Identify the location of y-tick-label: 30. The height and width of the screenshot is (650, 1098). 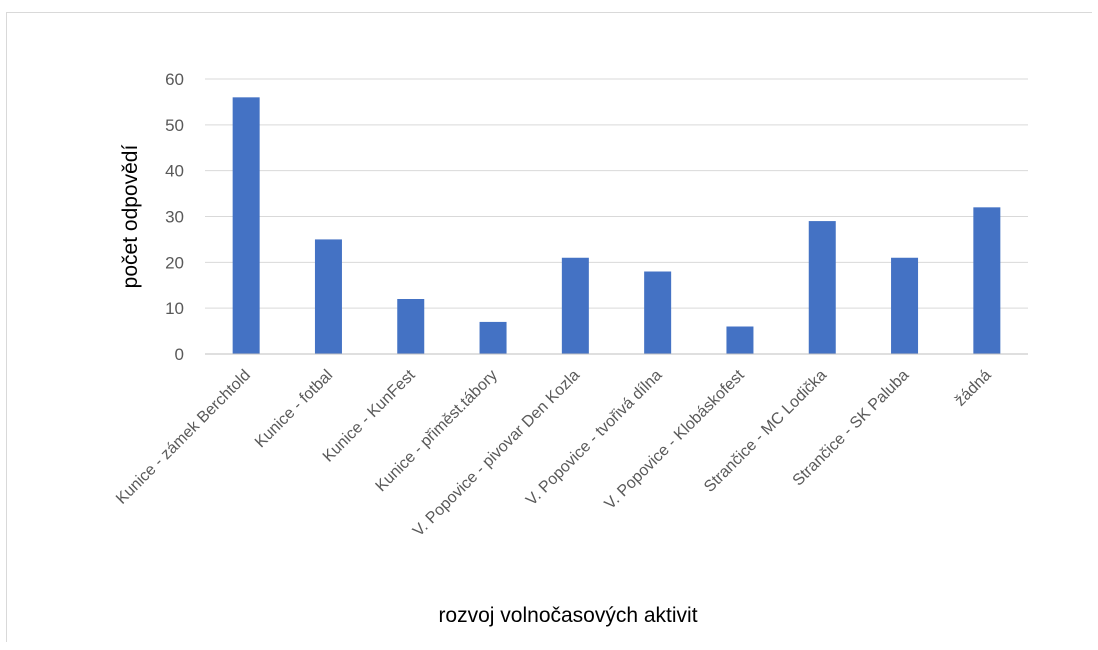
(174, 217).